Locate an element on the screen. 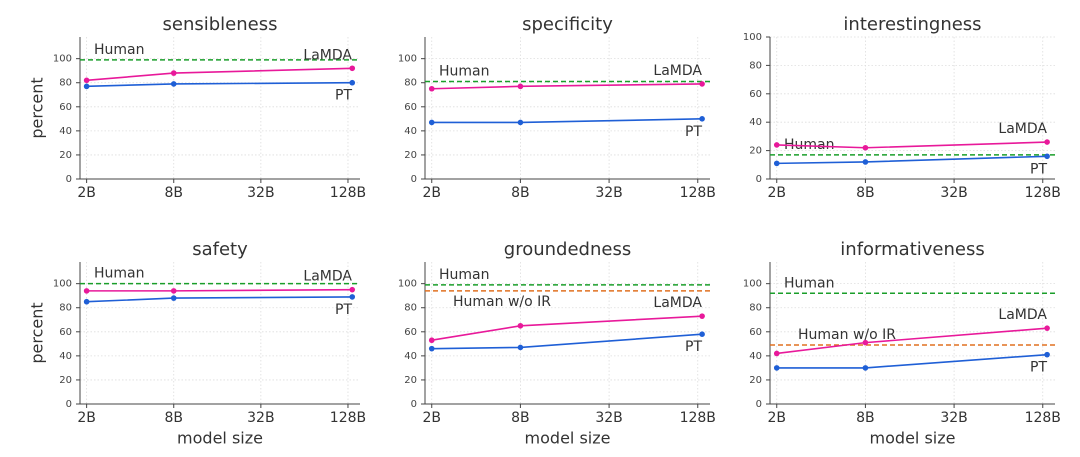  subplot-title: groundedness is located at coordinates (567, 249).